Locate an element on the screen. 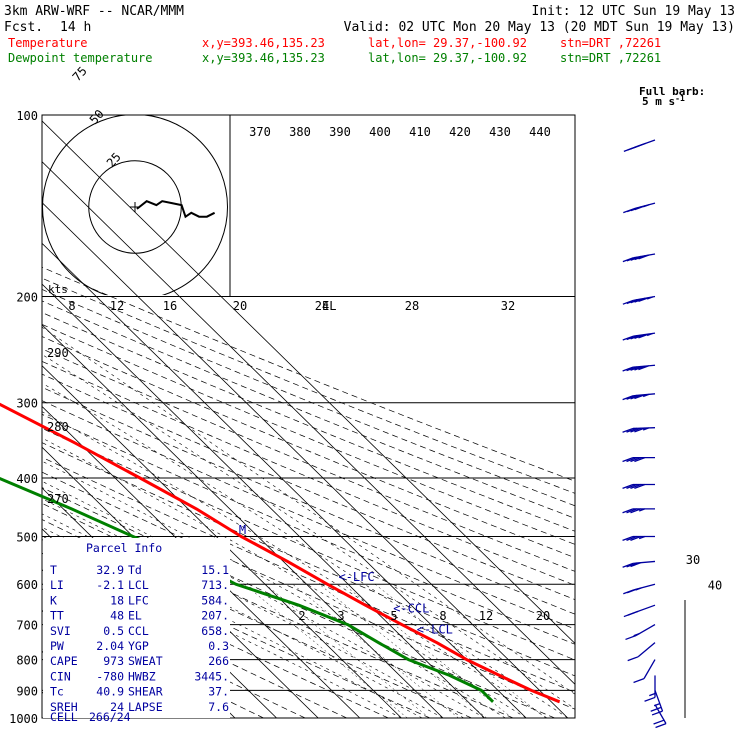  hodograph-ring-label-25: 25 is located at coordinates (114, 160).